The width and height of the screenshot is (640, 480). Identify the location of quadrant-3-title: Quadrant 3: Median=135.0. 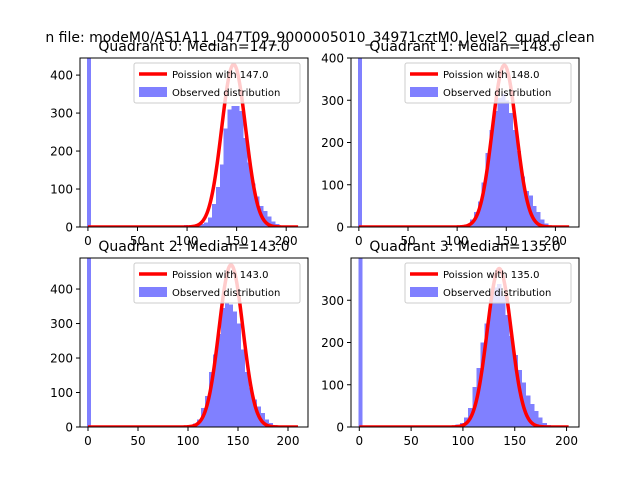
(464, 247).